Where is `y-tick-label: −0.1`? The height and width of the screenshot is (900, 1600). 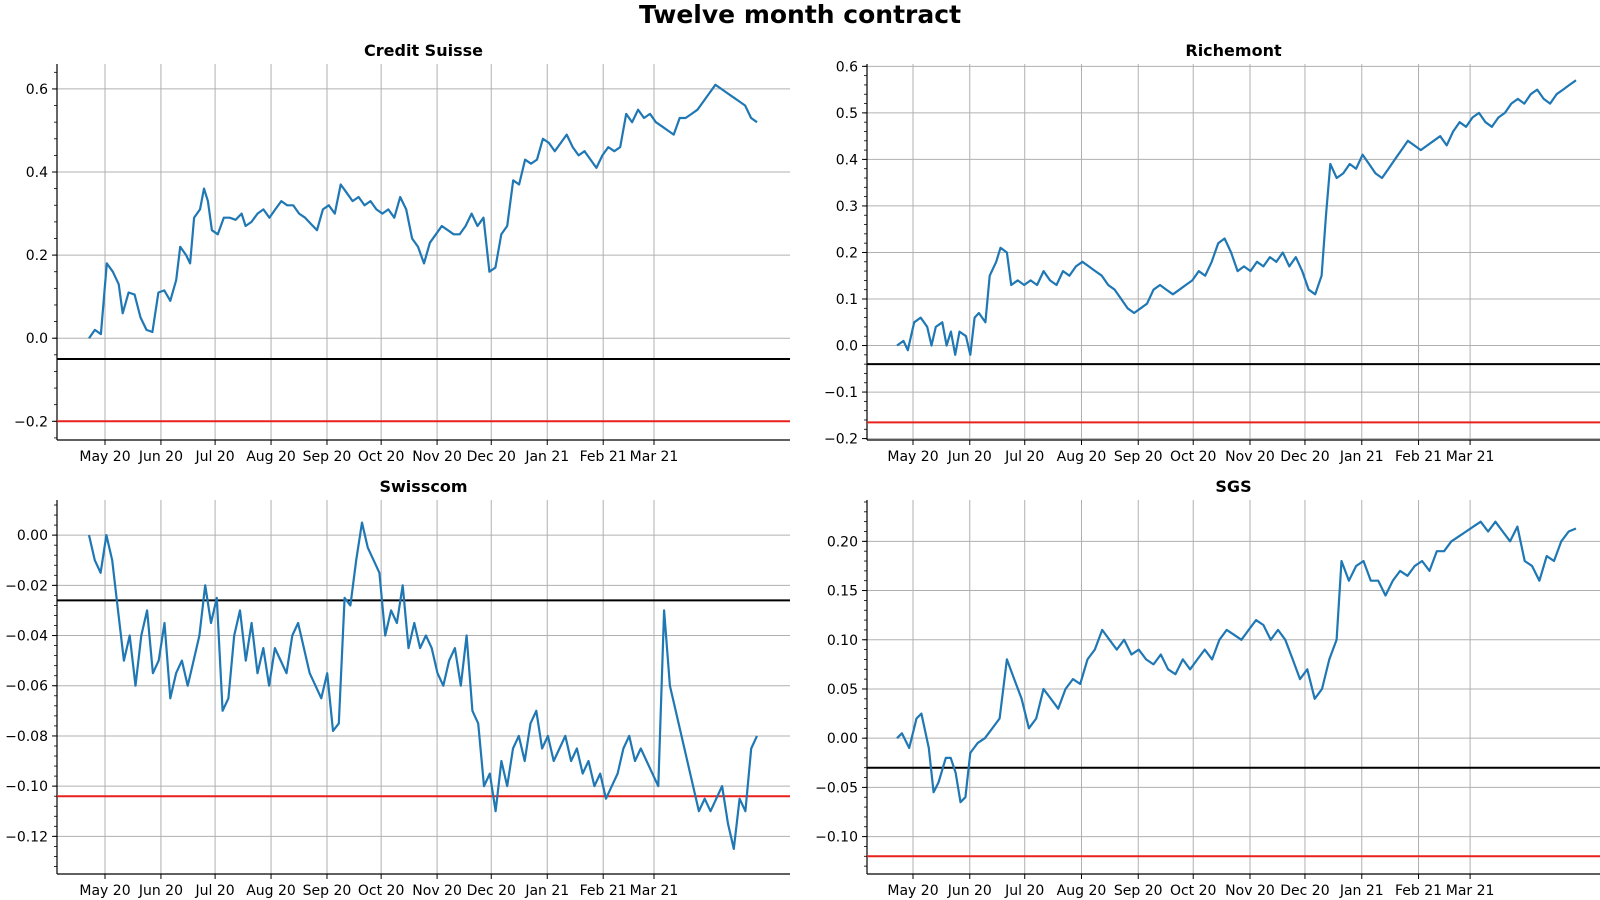
y-tick-label: −0.1 is located at coordinates (841, 393).